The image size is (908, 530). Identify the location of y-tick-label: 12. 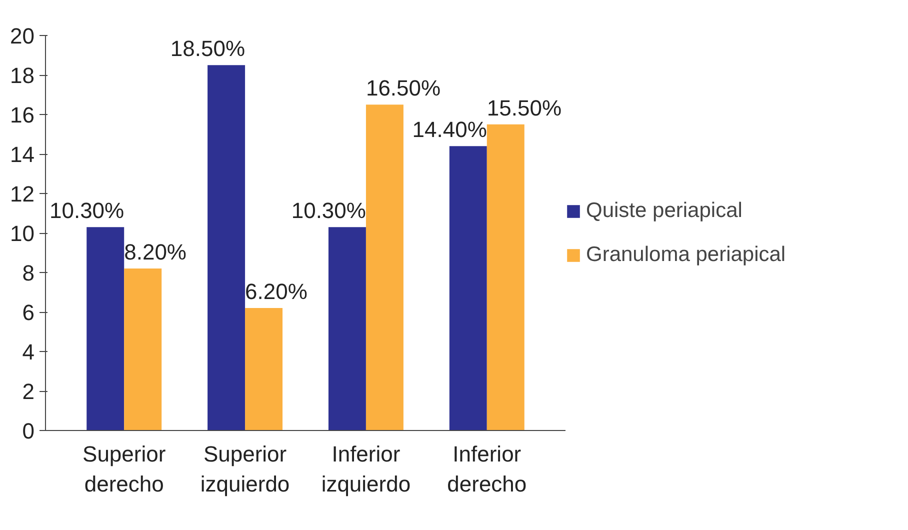
(22, 194).